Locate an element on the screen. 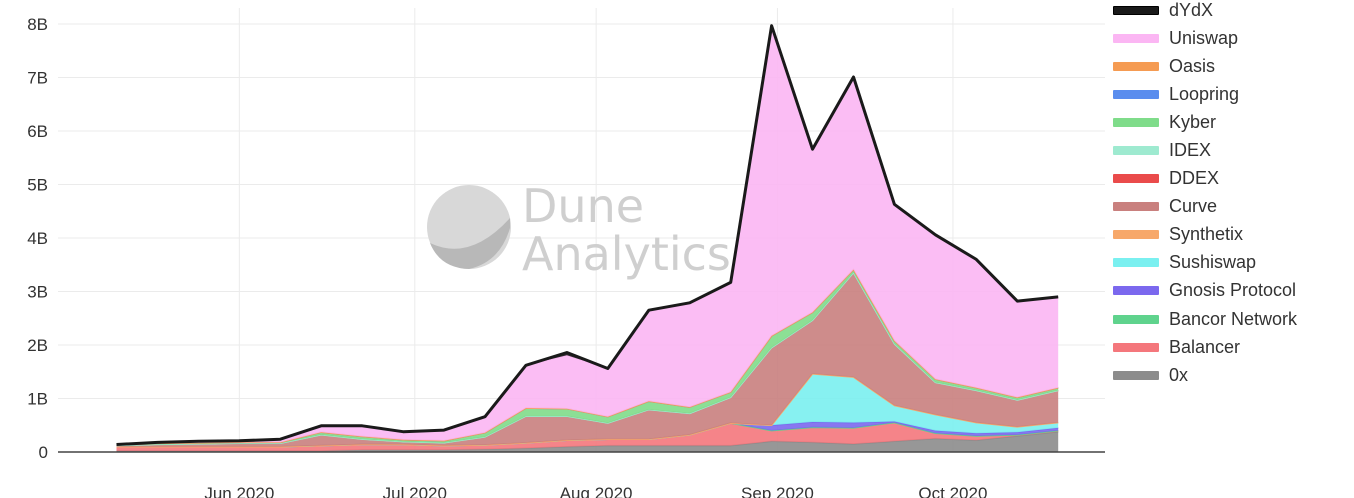 The height and width of the screenshot is (498, 1354). legend-label: Gnosis Protocol is located at coordinates (1233, 290).